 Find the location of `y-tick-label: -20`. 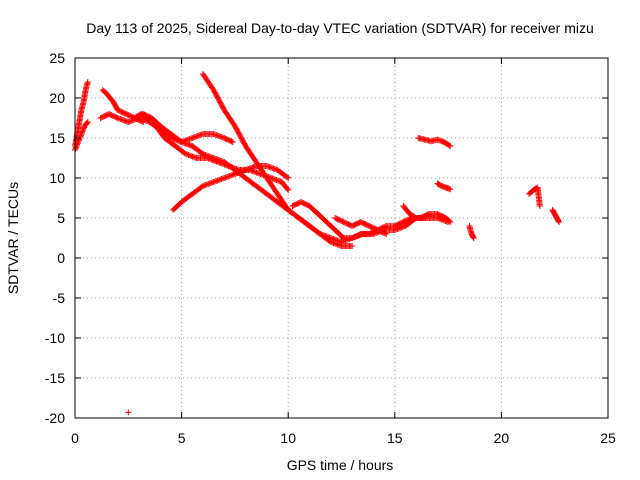

y-tick-label: -20 is located at coordinates (55, 418).